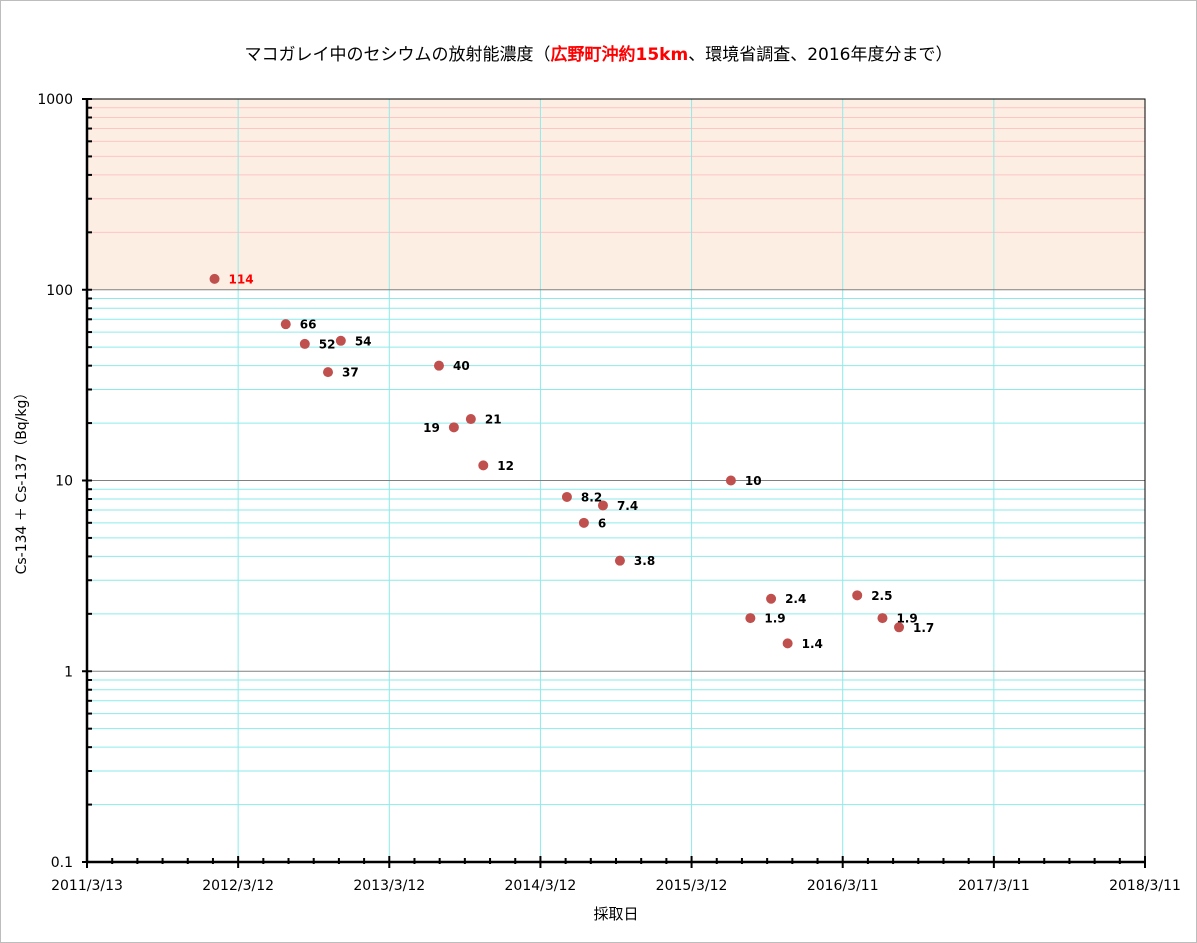 The height and width of the screenshot is (943, 1197). What do you see at coordinates (795, 599) in the screenshot?
I see `data-label: 2.4` at bounding box center [795, 599].